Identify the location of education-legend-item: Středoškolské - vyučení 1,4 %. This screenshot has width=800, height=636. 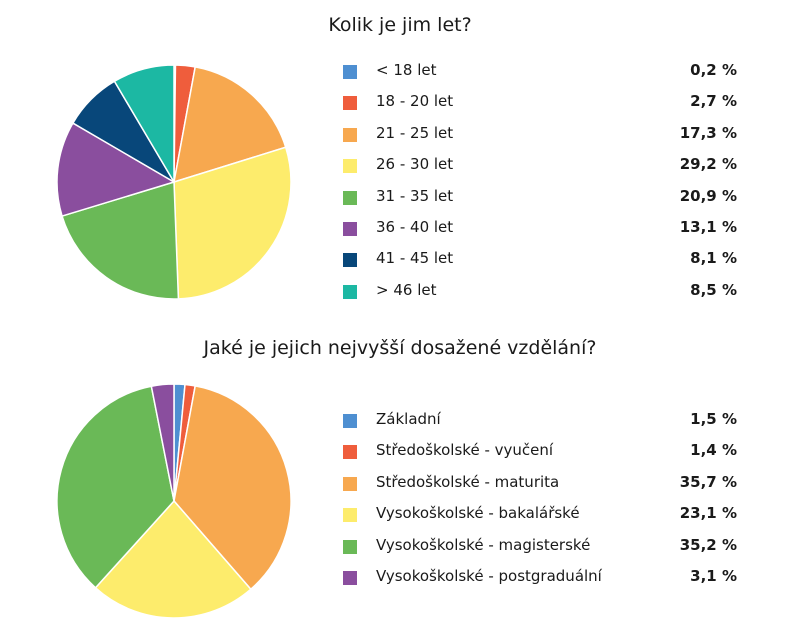
(540, 455).